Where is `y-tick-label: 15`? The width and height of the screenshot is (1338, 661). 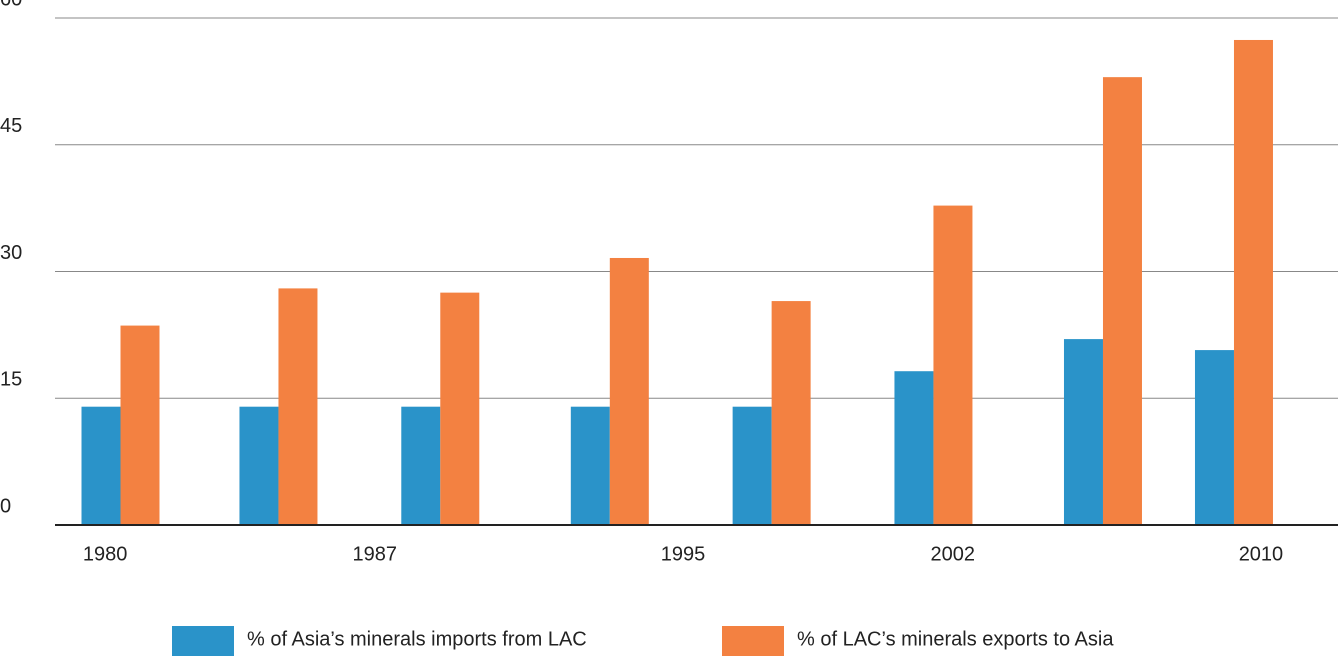
y-tick-label: 15 is located at coordinates (11, 380).